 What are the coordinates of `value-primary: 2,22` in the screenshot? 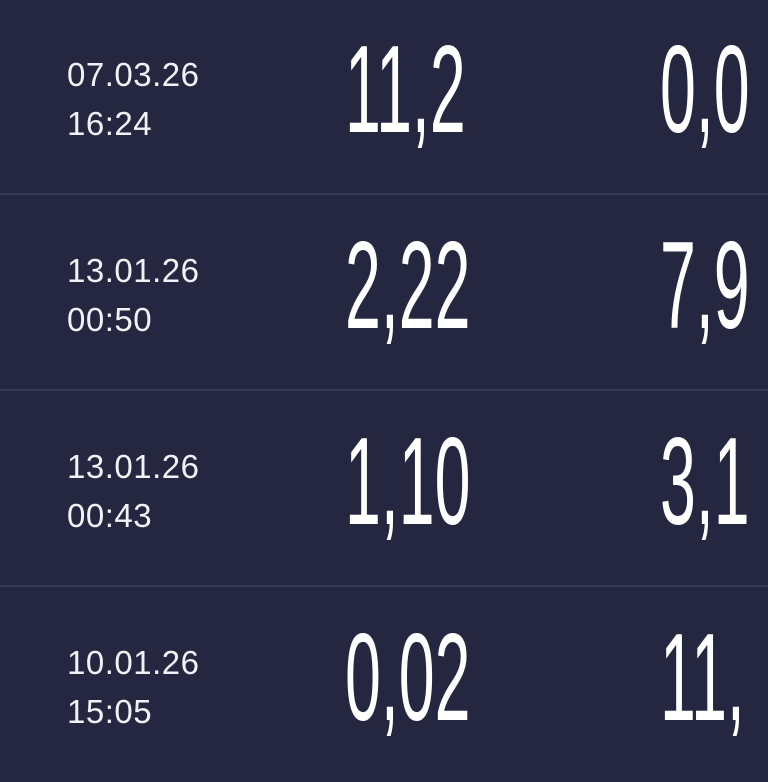 It's located at (408, 286).